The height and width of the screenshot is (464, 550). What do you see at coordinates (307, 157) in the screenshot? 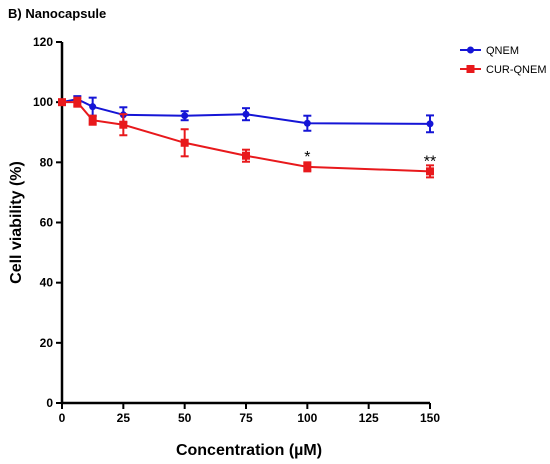
I see `significance-marker: *` at bounding box center [307, 157].